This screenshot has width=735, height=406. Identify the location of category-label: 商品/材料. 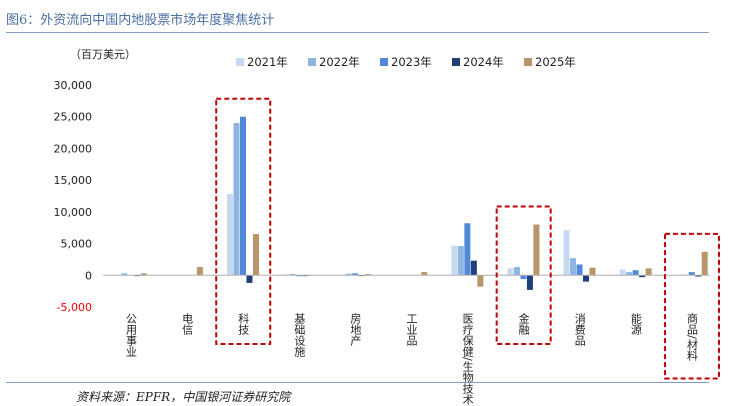
(691, 337).